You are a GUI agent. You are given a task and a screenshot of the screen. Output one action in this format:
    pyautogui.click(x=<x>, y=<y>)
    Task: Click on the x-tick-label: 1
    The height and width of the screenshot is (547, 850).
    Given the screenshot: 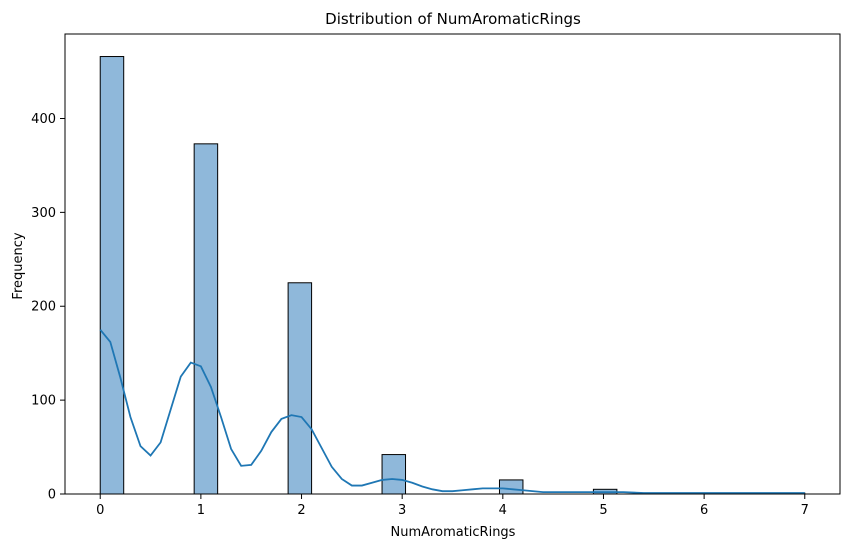 What is the action you would take?
    pyautogui.click(x=201, y=510)
    